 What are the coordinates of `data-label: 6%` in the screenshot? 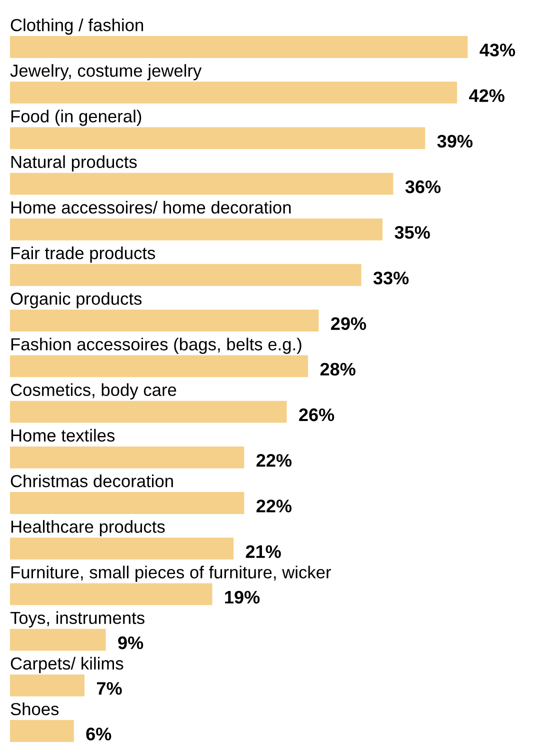 It's located at (99, 734).